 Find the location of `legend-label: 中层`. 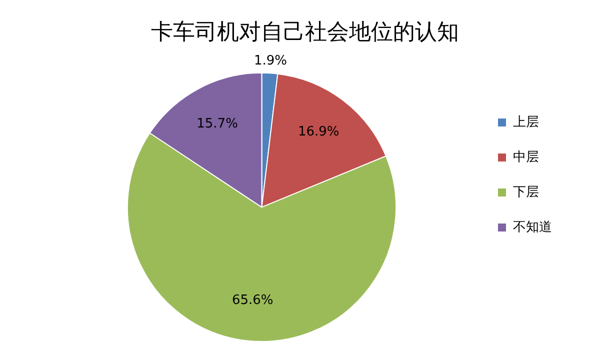

legend-label: 中层 is located at coordinates (526, 157).